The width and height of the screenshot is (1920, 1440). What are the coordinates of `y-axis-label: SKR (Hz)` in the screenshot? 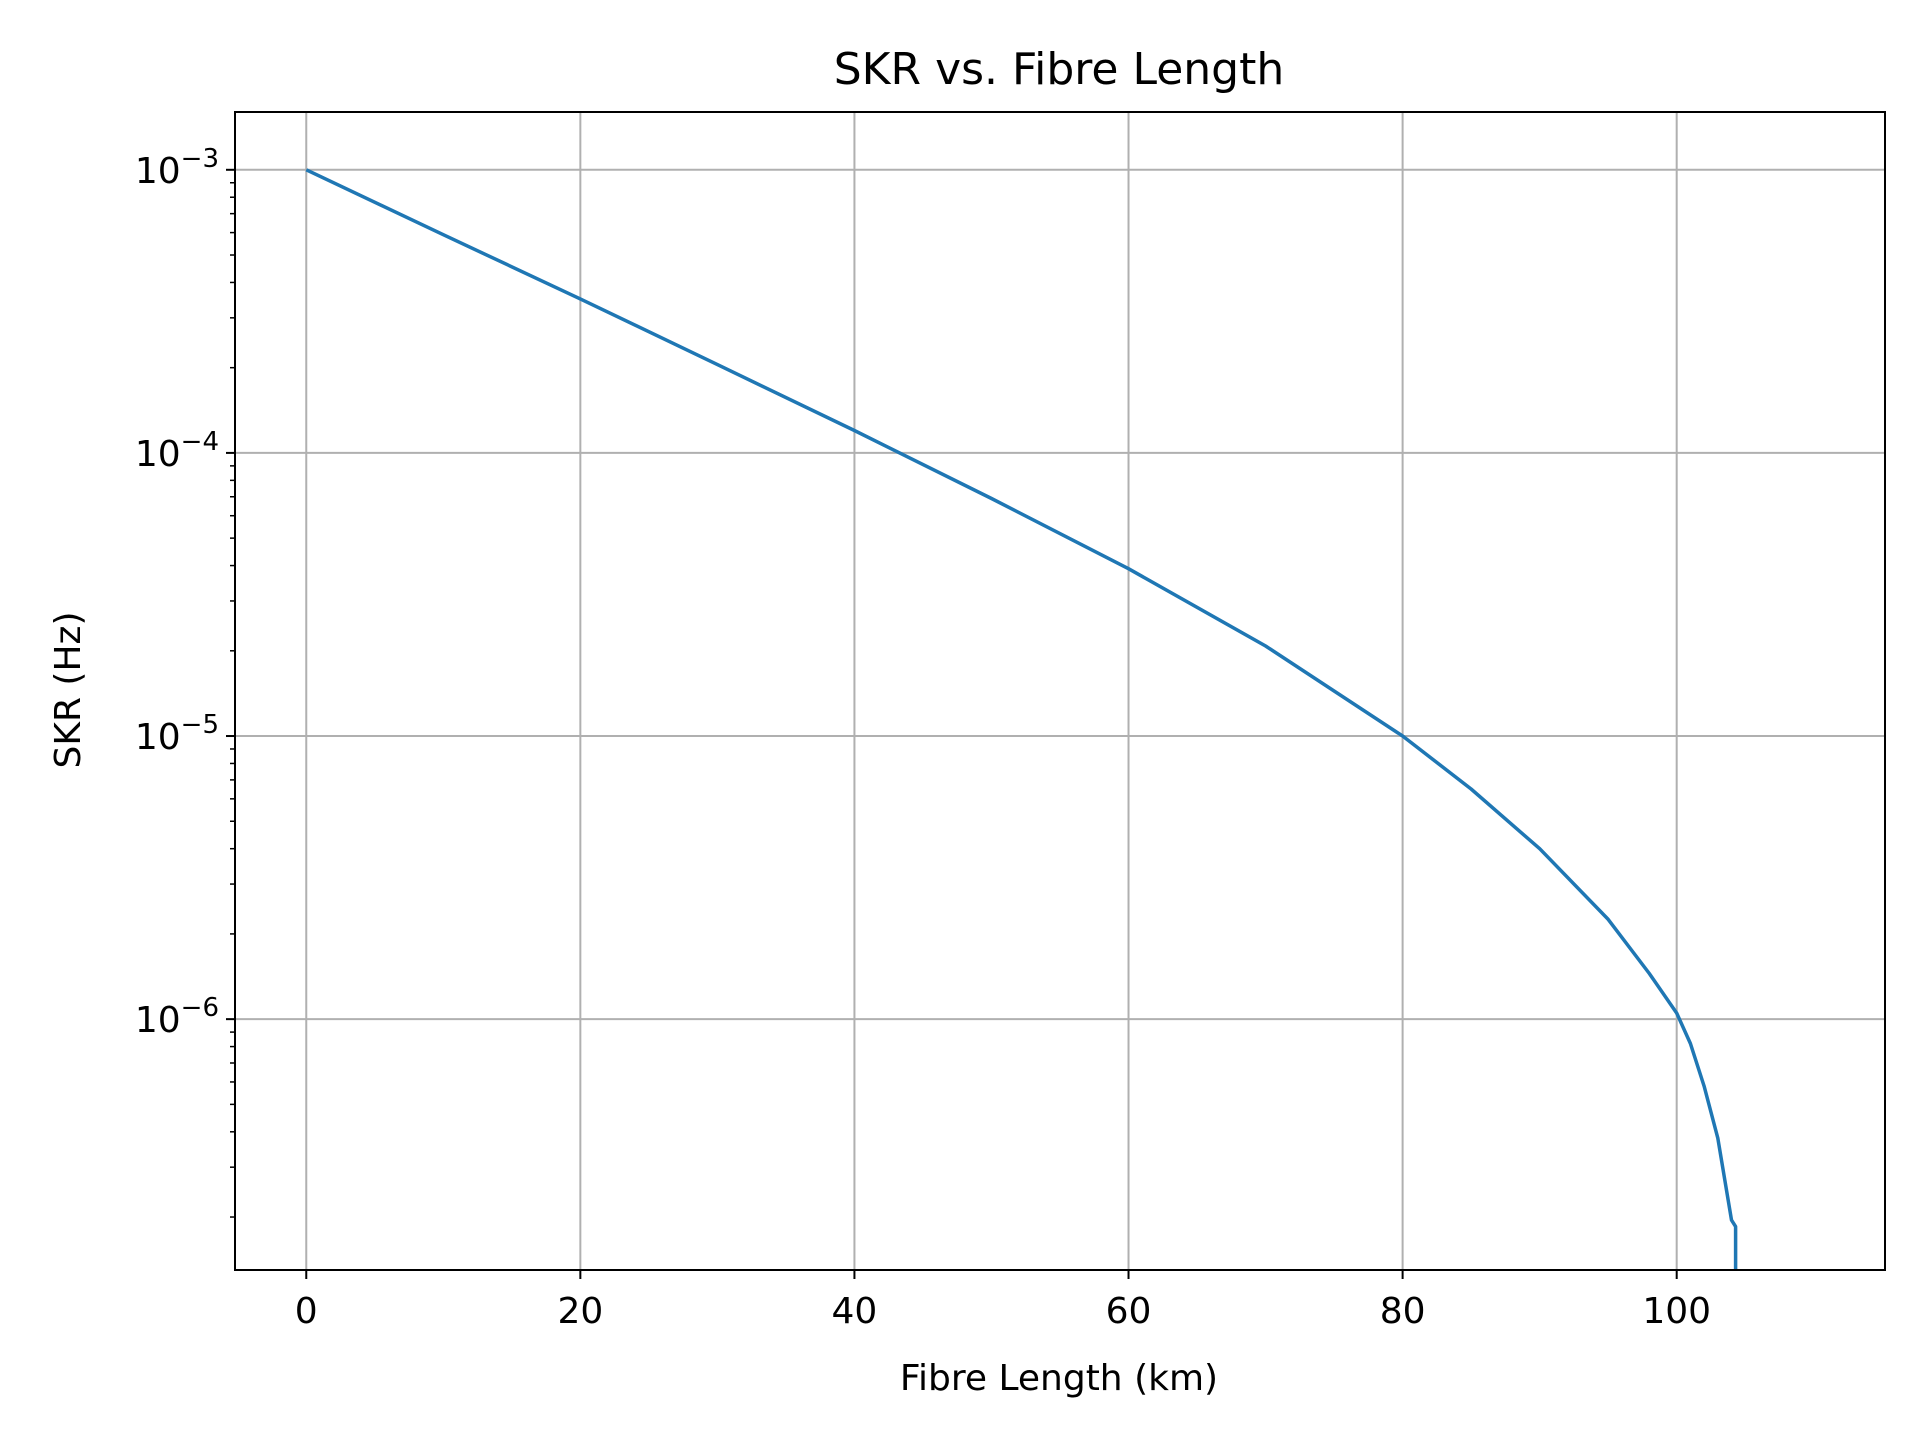 It's located at (68, 690).